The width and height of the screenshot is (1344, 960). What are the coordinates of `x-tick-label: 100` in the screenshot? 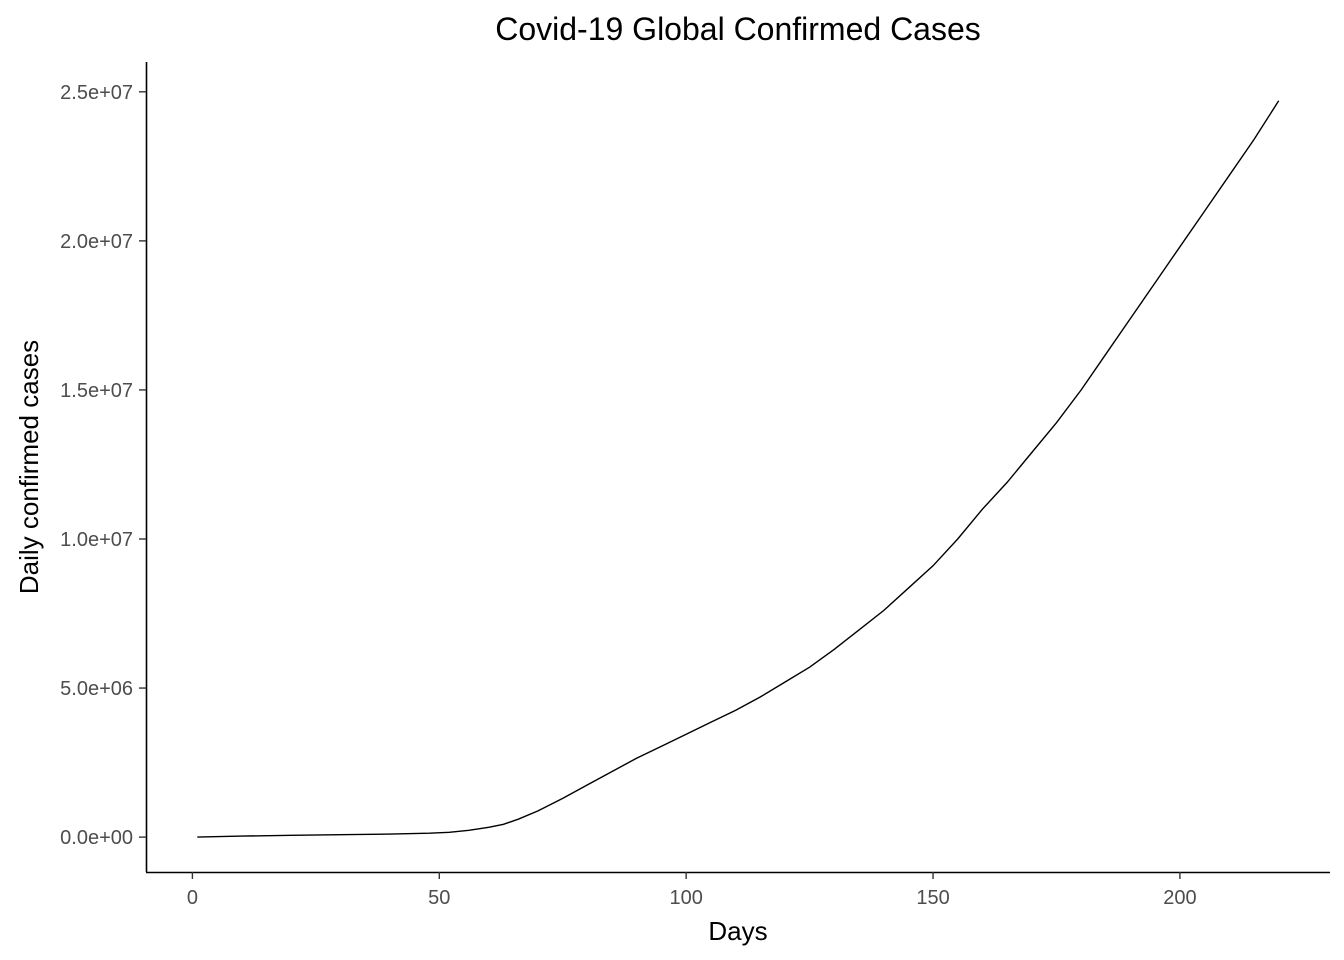 It's located at (685, 898).